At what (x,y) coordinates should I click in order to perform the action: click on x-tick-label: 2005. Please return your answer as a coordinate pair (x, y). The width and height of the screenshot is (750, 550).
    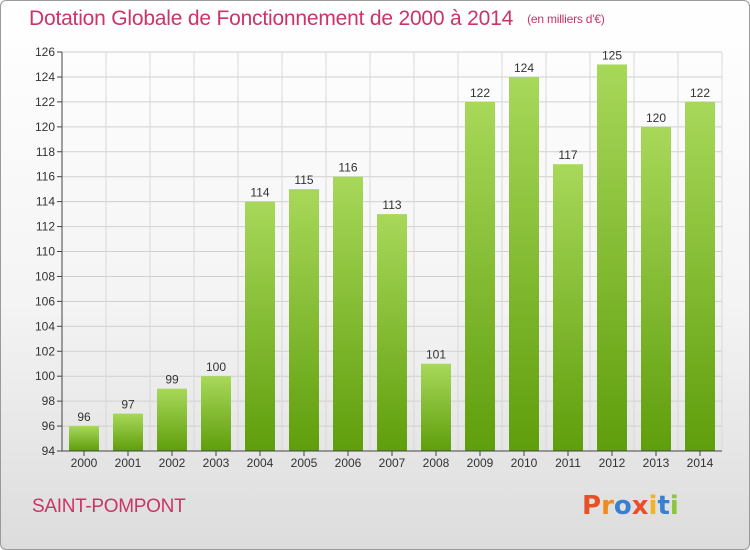
    Looking at the image, I should click on (304, 463).